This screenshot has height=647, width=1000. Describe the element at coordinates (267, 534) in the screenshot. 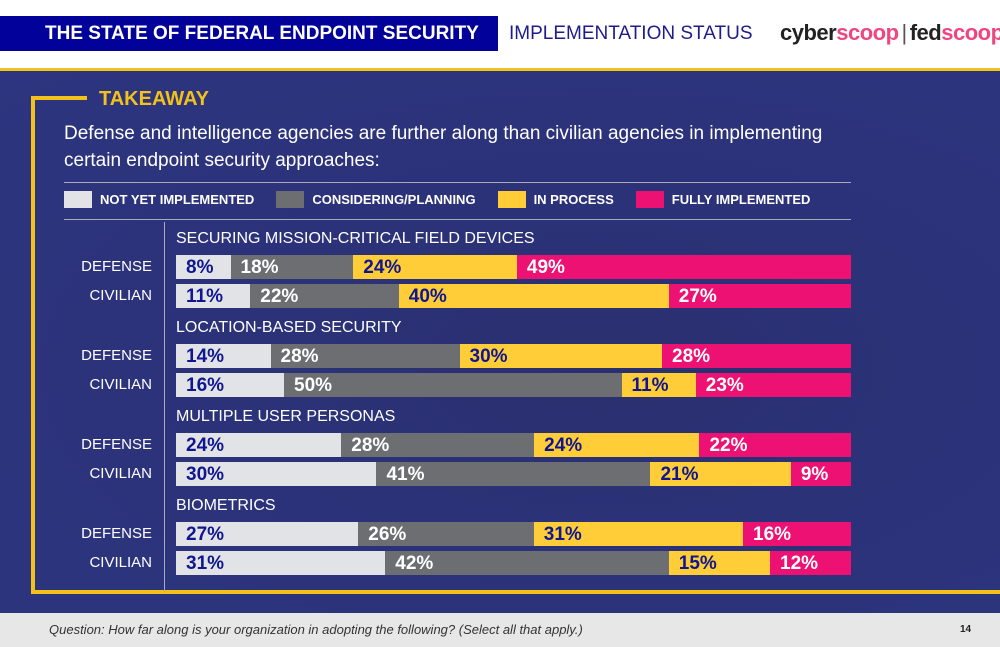

I see `bar-segment-not-yet-implemented: 27%` at that location.